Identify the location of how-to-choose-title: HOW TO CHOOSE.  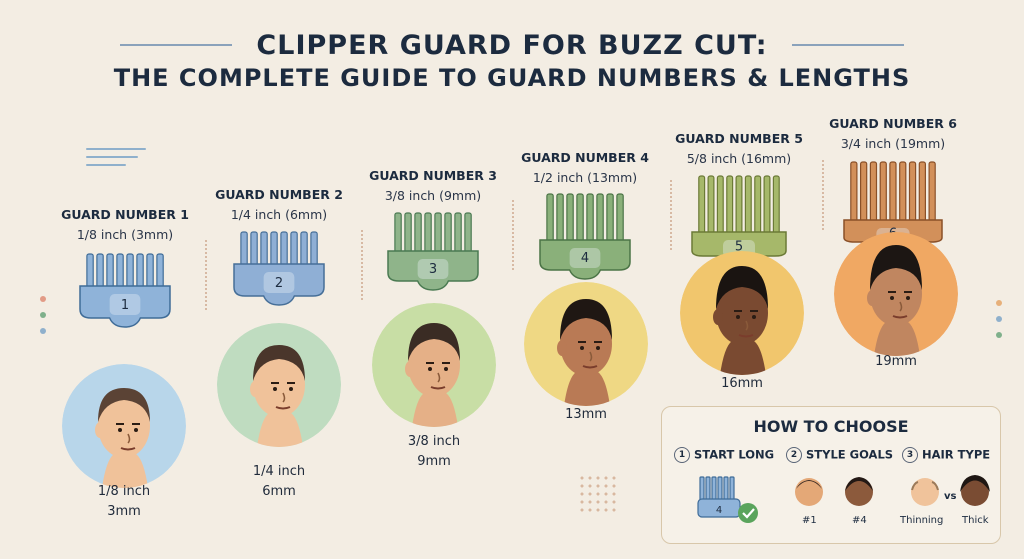
(831, 426).